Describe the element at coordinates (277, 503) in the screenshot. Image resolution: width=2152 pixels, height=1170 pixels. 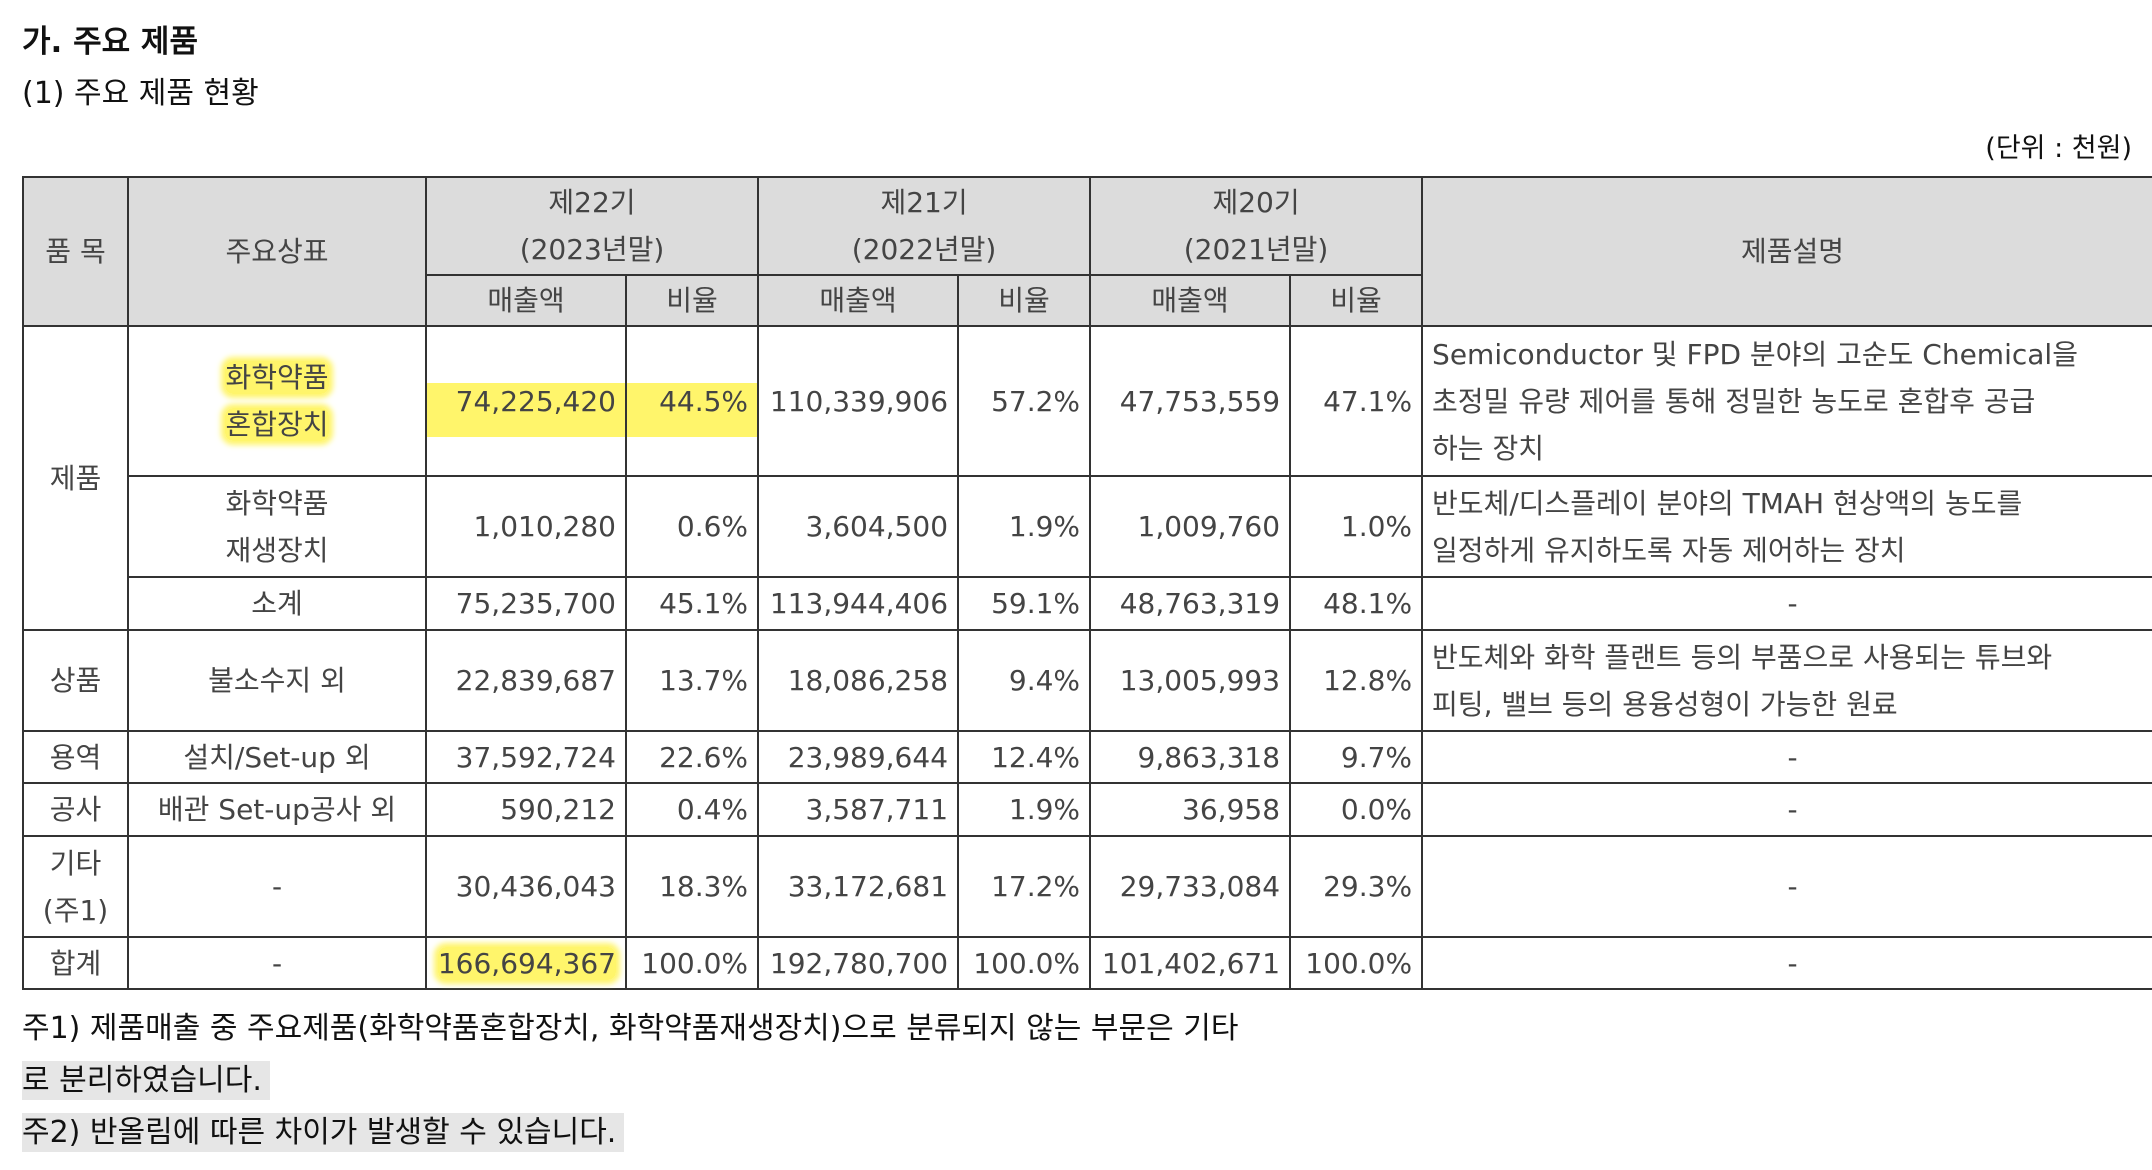
I see `brand-line: 화학약품` at that location.